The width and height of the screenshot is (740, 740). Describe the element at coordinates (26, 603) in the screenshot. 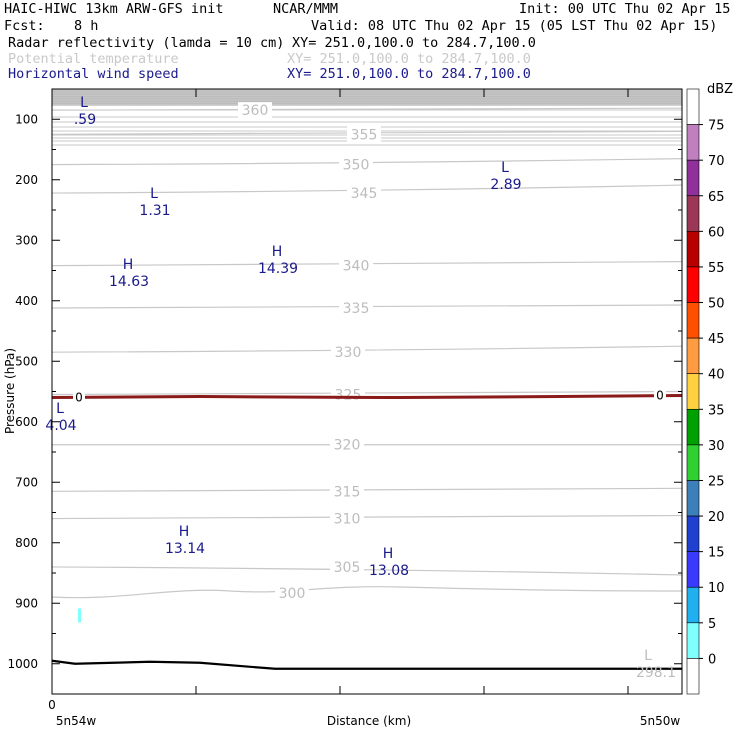

I see `y-tick-label: 900` at that location.